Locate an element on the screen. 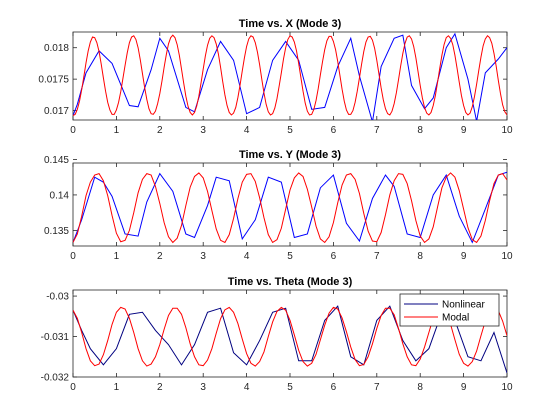 This screenshot has height=420, width=560. series-line-modal is located at coordinates (290, 208).